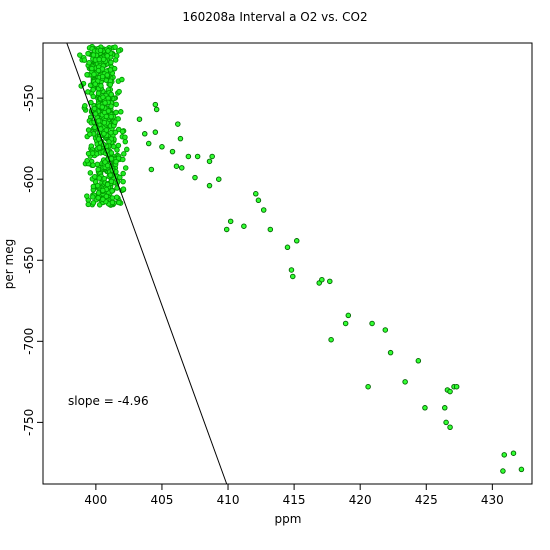  I want to click on x-tick-label: 430, so click(492, 500).